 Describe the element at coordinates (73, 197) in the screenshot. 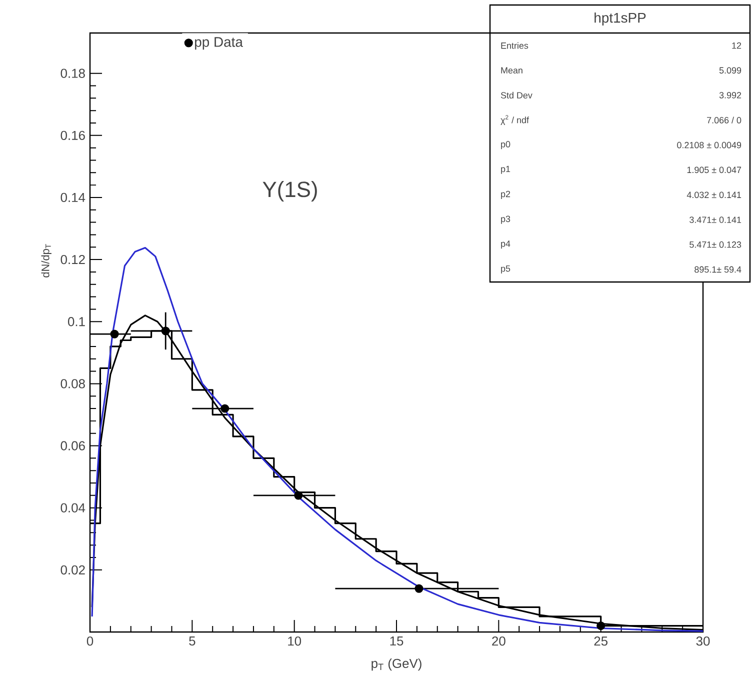

I see `y-tick-label: 0.14` at that location.